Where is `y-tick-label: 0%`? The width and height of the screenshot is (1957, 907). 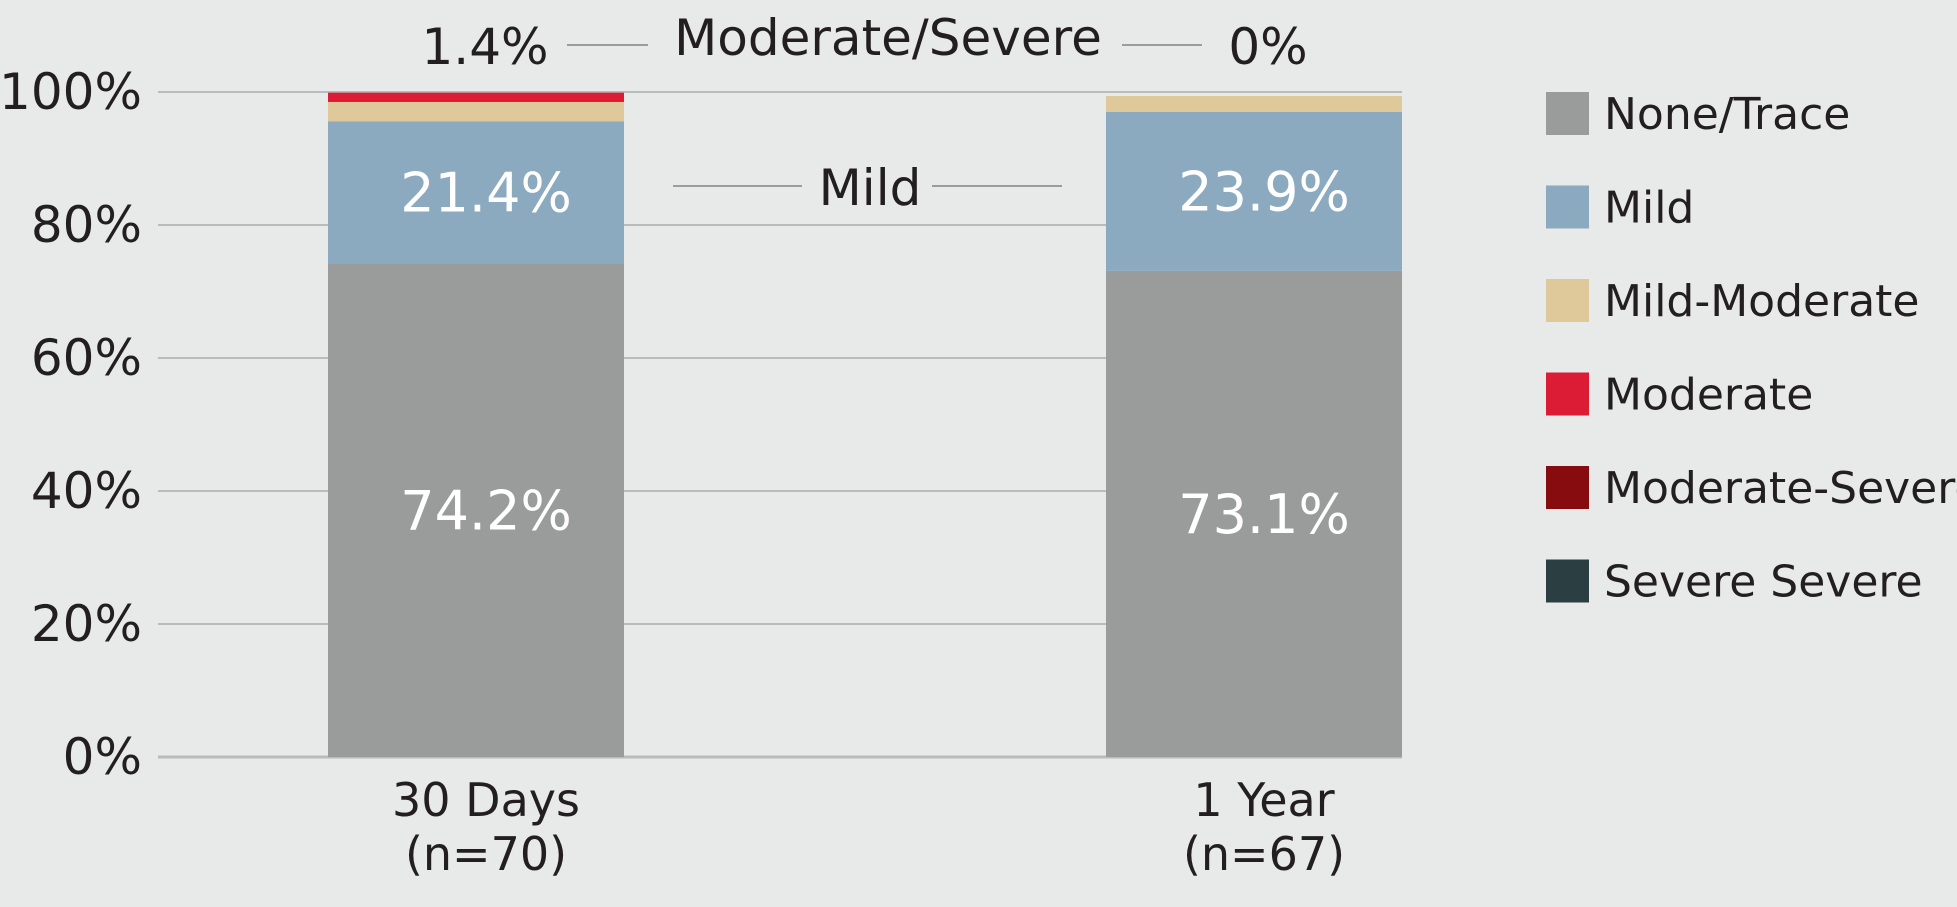
y-tick-label: 0% is located at coordinates (102, 757).